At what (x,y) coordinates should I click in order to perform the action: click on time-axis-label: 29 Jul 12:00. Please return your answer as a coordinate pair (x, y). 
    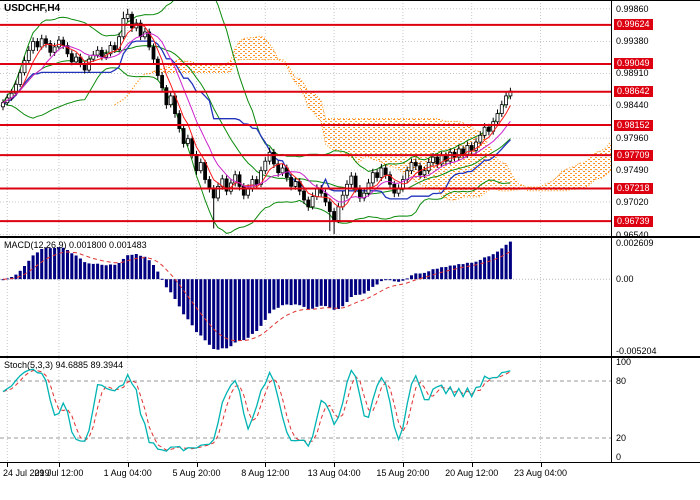
    Looking at the image, I should click on (59, 473).